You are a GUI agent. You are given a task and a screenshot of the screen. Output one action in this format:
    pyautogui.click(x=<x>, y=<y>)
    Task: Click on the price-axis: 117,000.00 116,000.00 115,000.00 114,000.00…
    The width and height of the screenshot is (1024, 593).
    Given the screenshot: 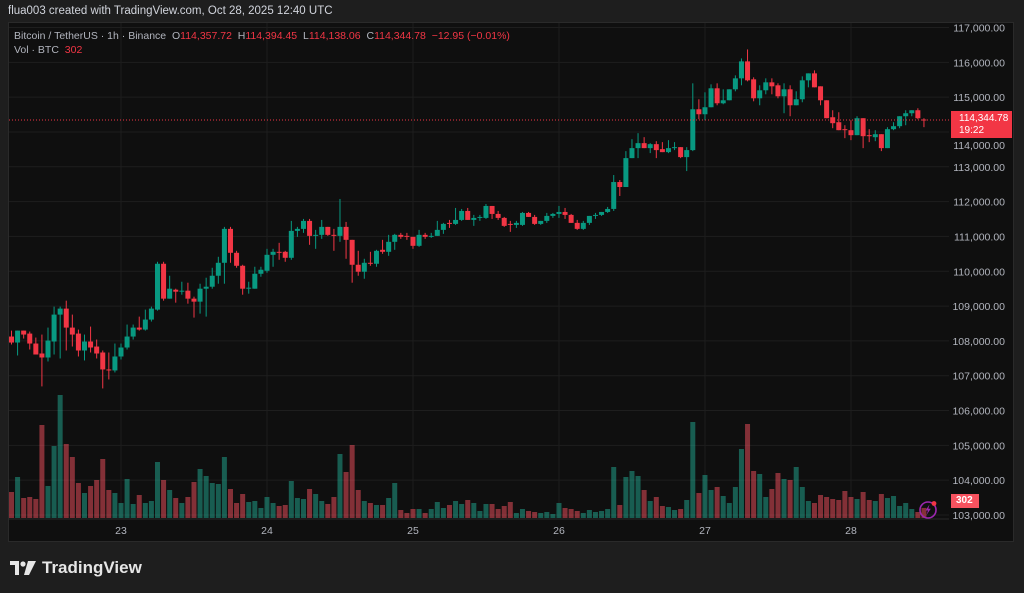 What is the action you would take?
    pyautogui.click(x=978, y=273)
    